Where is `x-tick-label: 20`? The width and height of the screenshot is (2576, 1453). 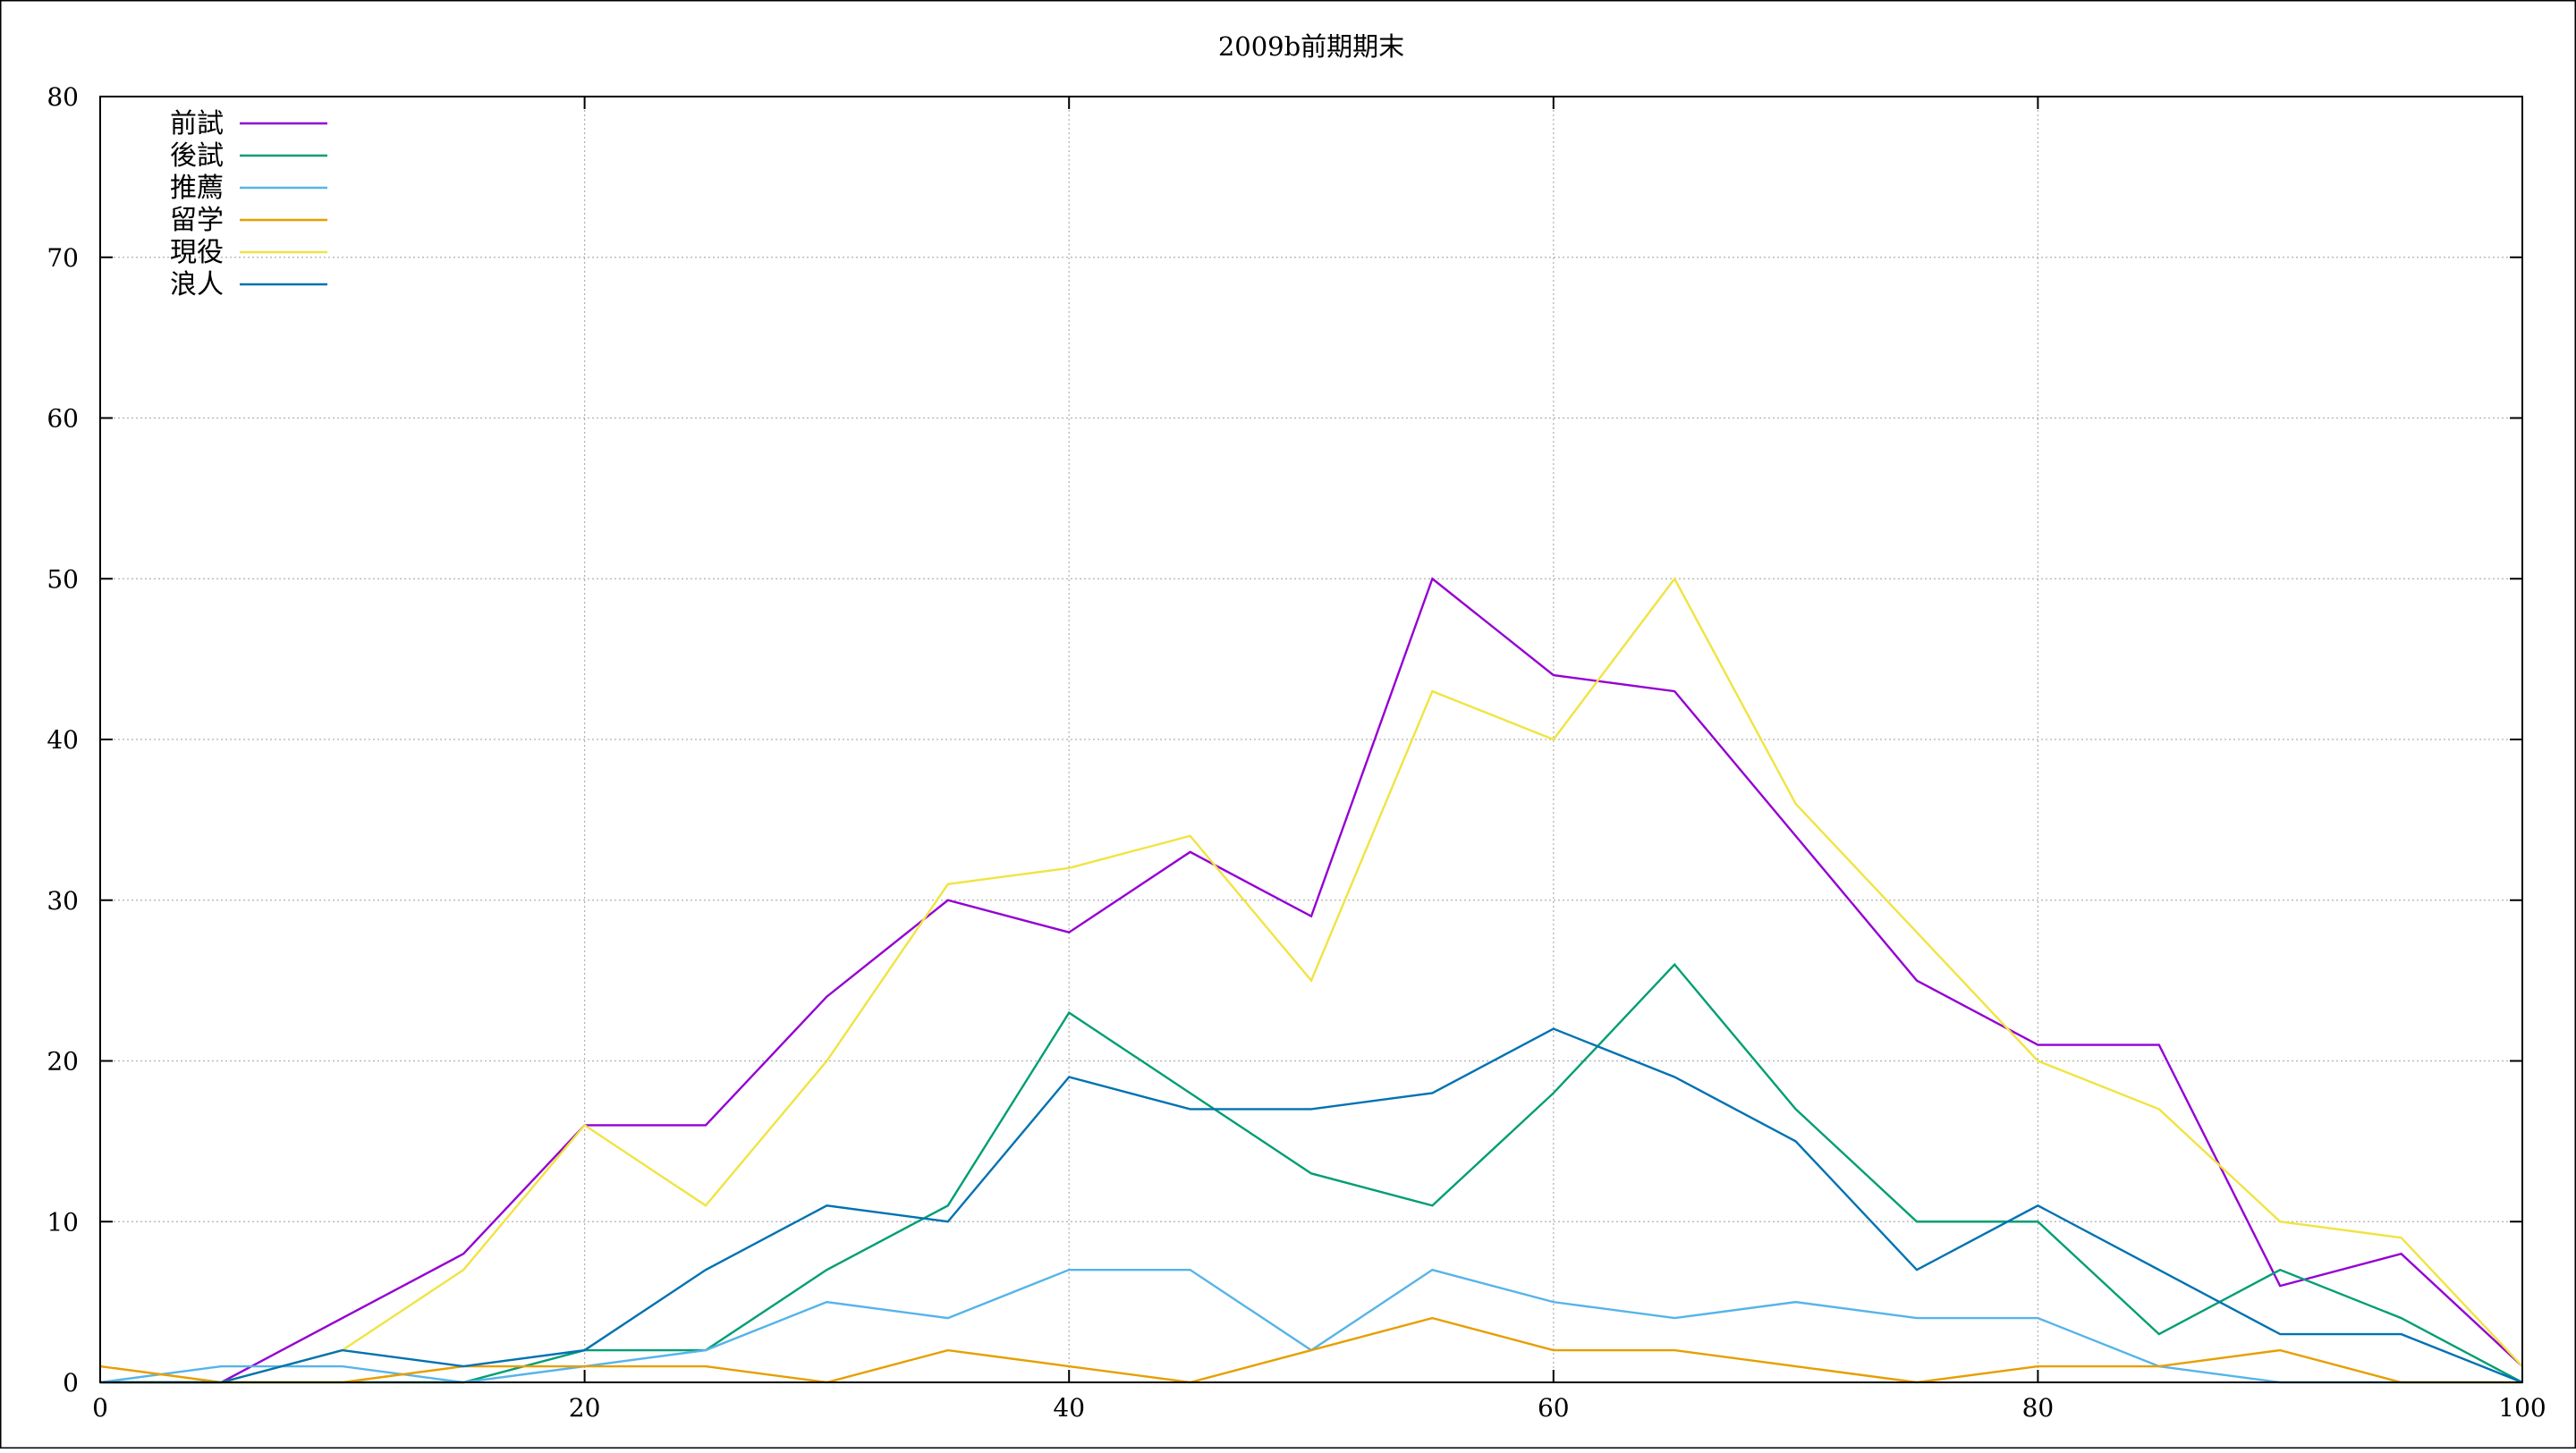
x-tick-label: 20 is located at coordinates (585, 1408).